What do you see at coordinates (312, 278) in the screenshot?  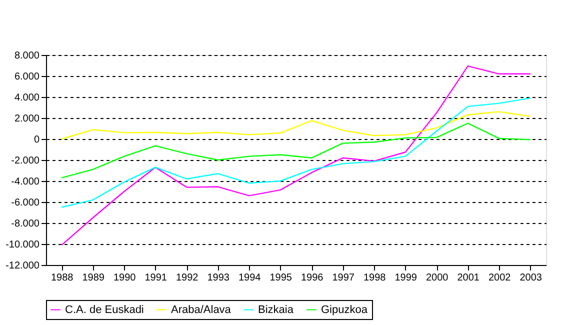 I see `x-tick-label: 1996` at bounding box center [312, 278].